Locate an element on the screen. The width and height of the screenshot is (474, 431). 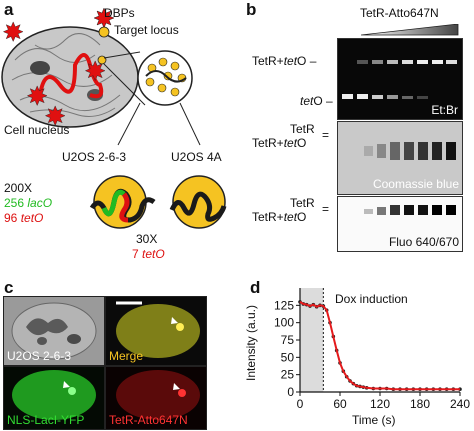
x-tick-label: 180 is located at coordinates (420, 404).